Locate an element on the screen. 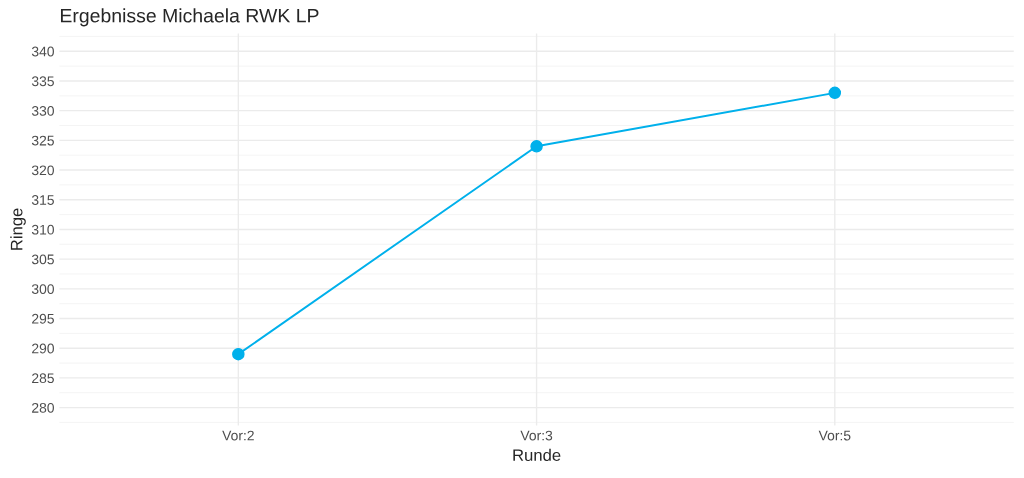 The width and height of the screenshot is (1024, 478). y-tick-label: 315 is located at coordinates (42, 200).